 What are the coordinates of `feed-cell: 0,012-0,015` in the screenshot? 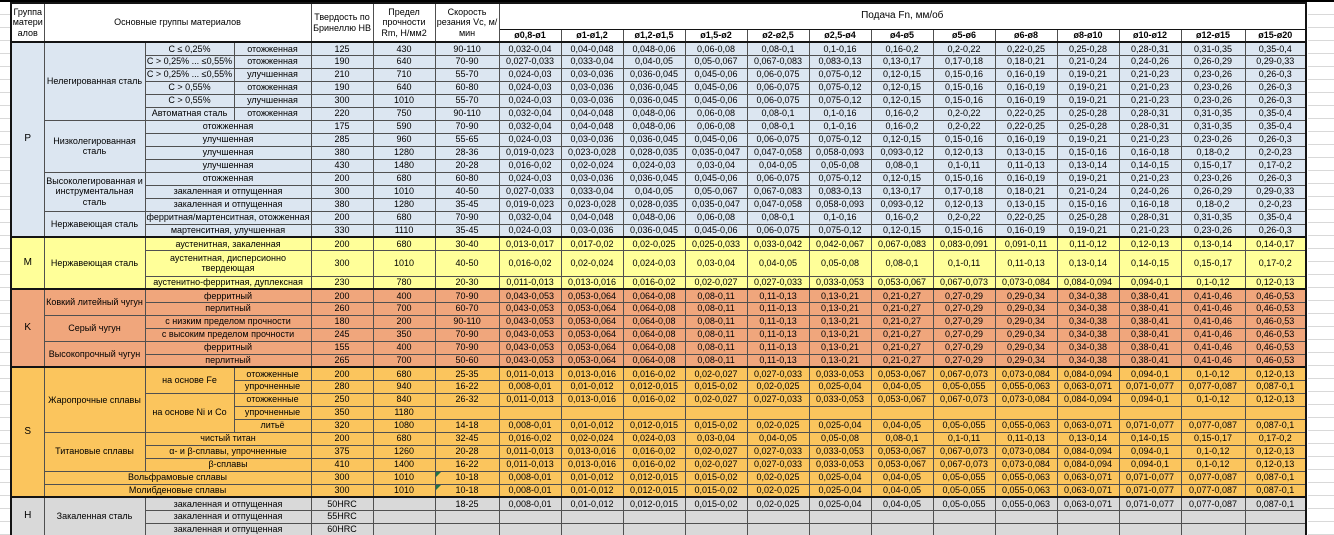 It's located at (654, 503).